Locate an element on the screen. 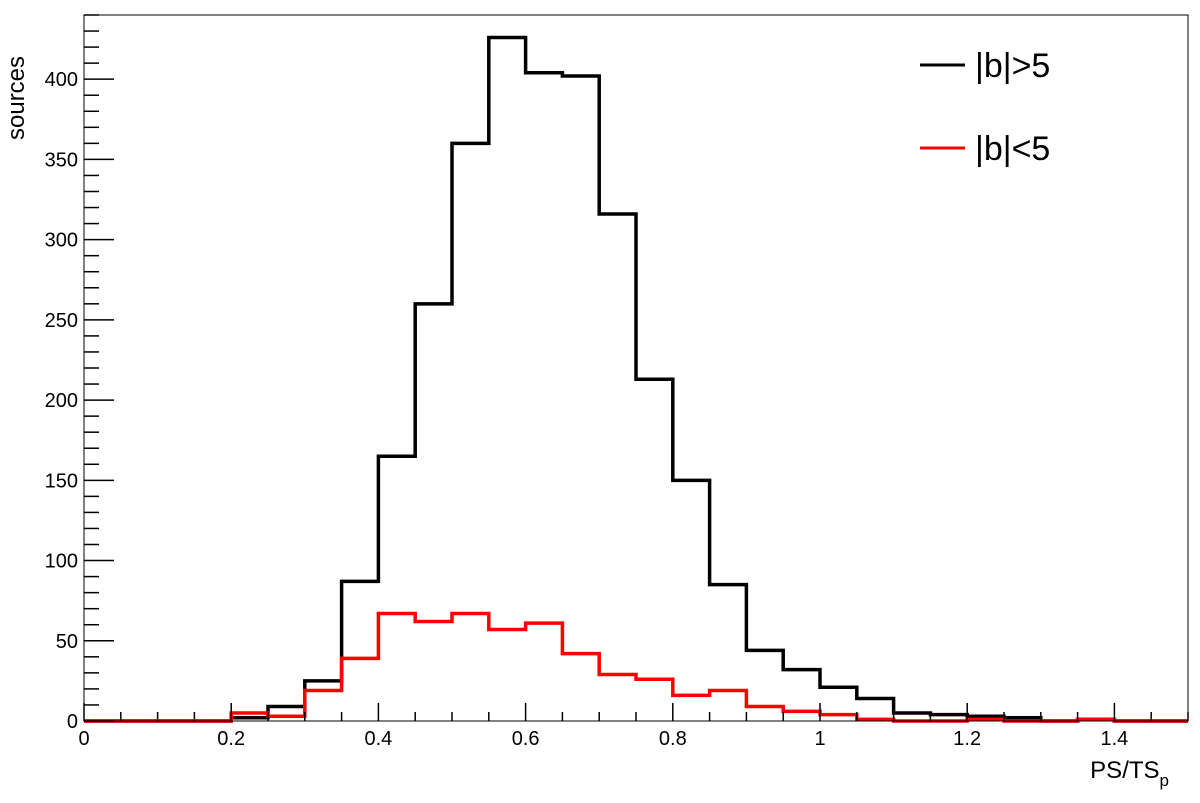 The image size is (1200, 803). y-tick-label: 50 is located at coordinates (67, 642).